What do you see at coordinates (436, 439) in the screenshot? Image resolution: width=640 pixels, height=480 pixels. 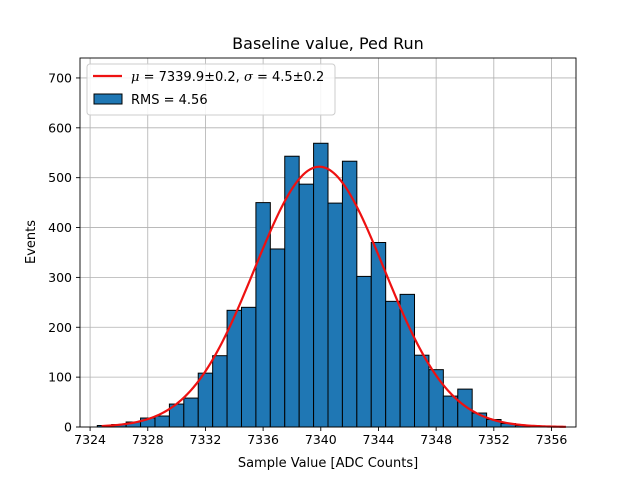 I see `x-tick-label: 7348` at bounding box center [436, 439].